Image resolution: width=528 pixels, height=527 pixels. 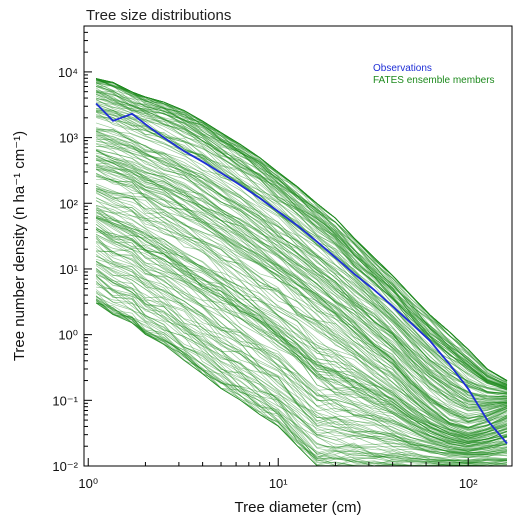 I want to click on y-axis-label: Tree number density (n ha⁻¹ cm⁻¹), so click(x=19, y=246).